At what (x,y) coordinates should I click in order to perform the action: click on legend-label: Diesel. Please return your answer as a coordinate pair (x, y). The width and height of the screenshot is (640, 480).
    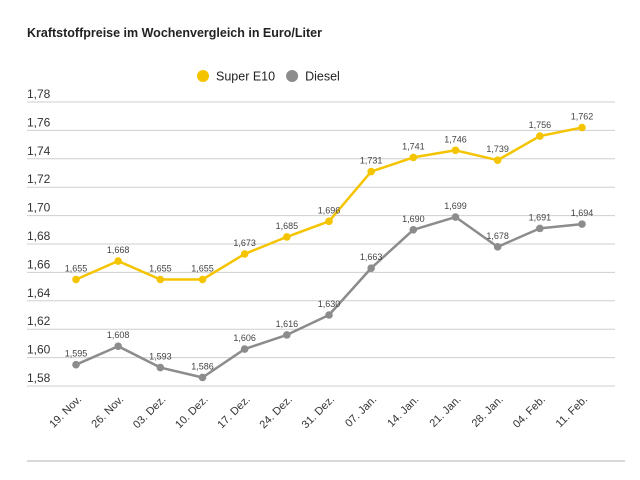
    Looking at the image, I should click on (322, 77).